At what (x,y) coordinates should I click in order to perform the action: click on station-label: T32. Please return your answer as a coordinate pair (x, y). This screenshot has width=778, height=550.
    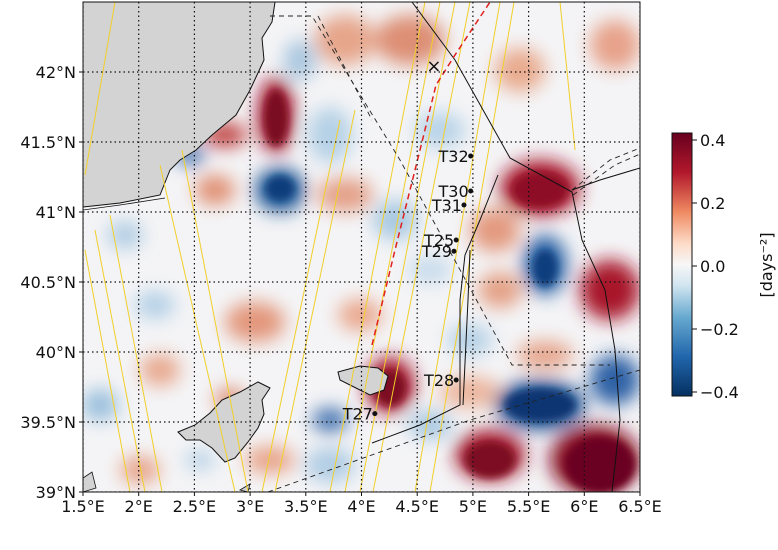
    Looking at the image, I should click on (453, 156).